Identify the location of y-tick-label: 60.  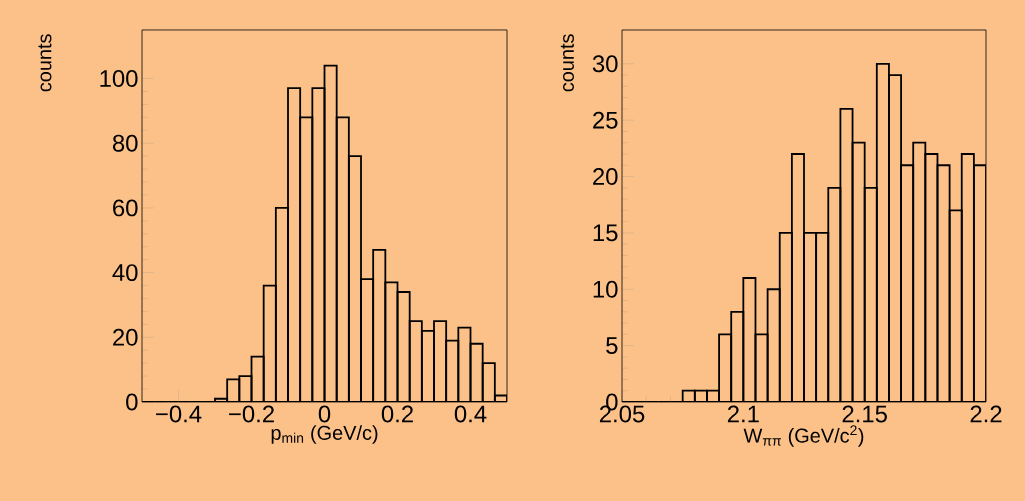
(125, 208).